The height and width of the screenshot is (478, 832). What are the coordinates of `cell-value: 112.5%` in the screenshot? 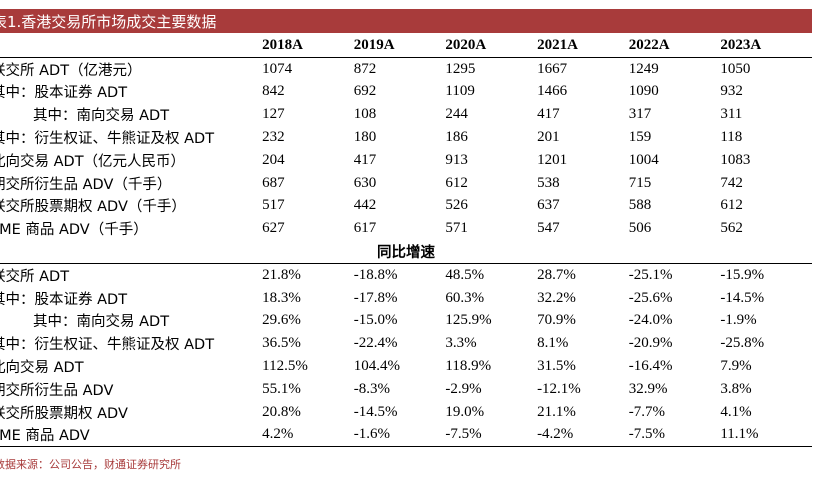 It's located at (285, 366).